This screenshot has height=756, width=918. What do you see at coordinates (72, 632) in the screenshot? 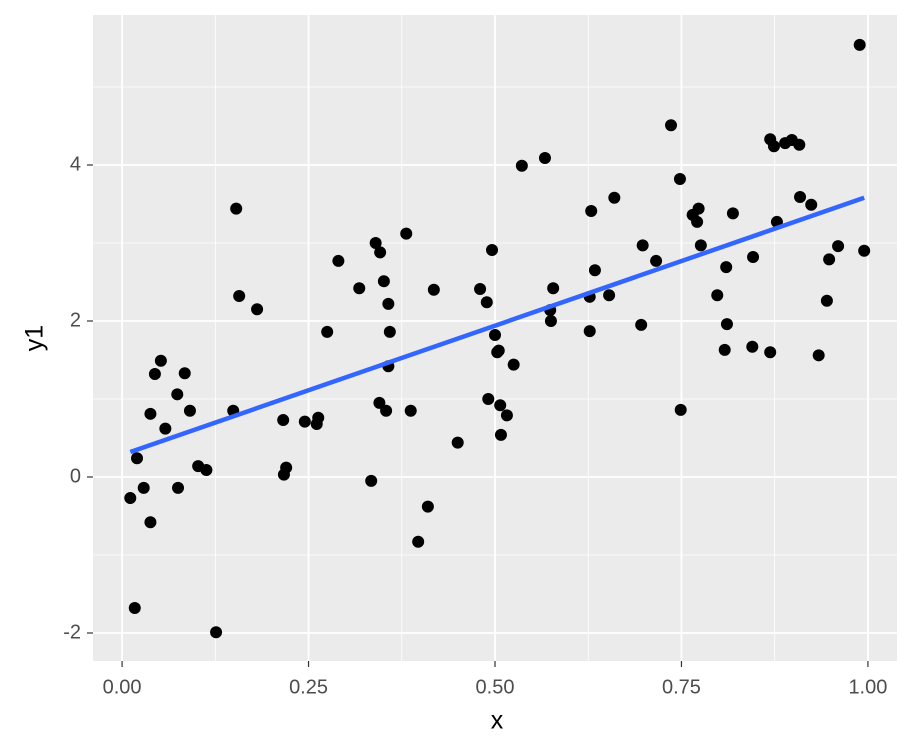
I see `y-tick-label: -2` at bounding box center [72, 632].